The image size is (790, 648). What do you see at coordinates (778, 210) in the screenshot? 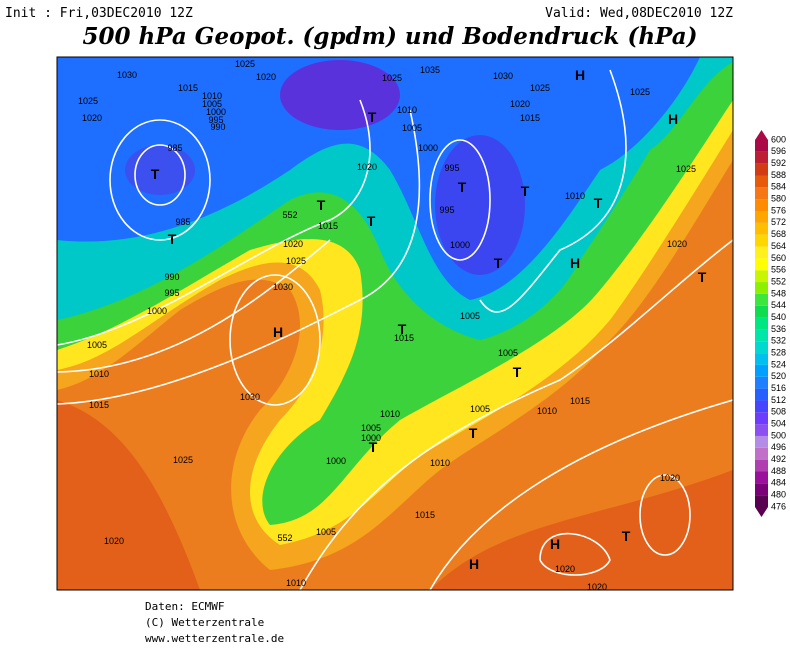
I see `colorbar-label: 576` at bounding box center [778, 210].